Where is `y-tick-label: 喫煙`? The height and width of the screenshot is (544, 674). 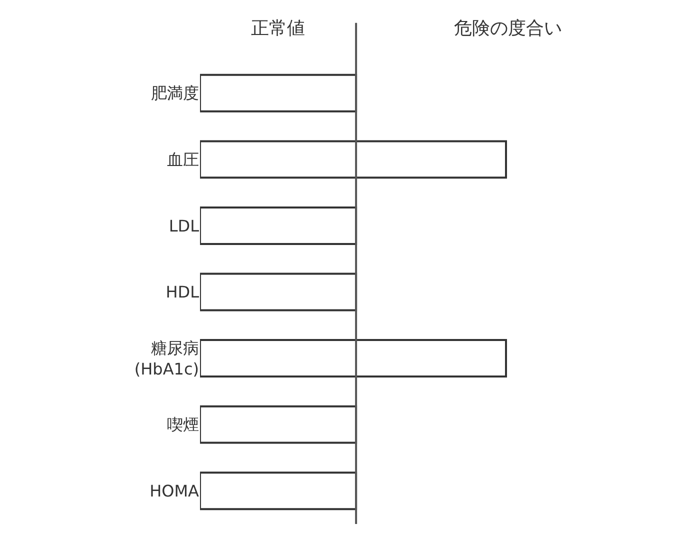
y-tick-label: 喫煙 is located at coordinates (183, 424).